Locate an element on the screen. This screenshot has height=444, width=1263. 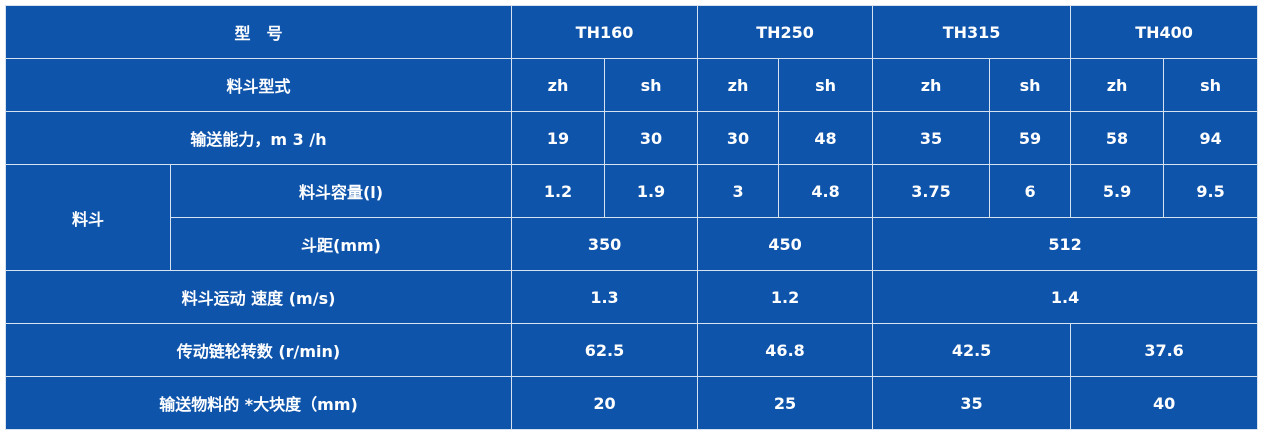
value-cell: 1.9 is located at coordinates (651, 191).